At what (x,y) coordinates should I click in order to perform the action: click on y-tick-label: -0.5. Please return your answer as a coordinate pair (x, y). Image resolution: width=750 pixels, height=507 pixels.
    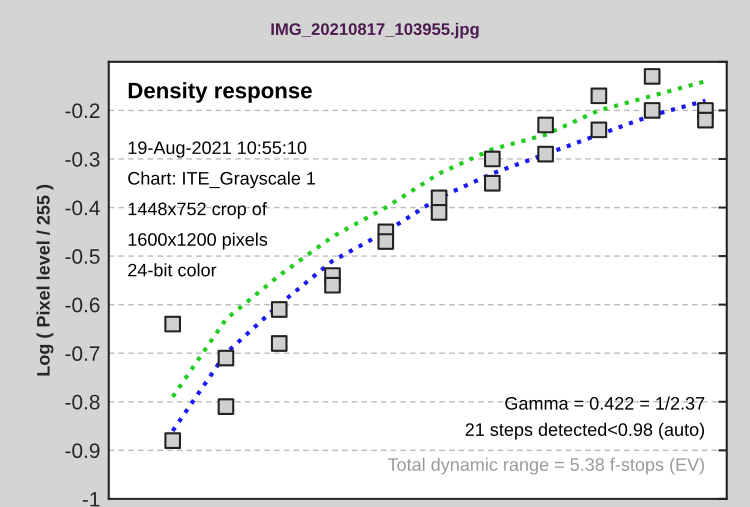
    Looking at the image, I should click on (82, 256).